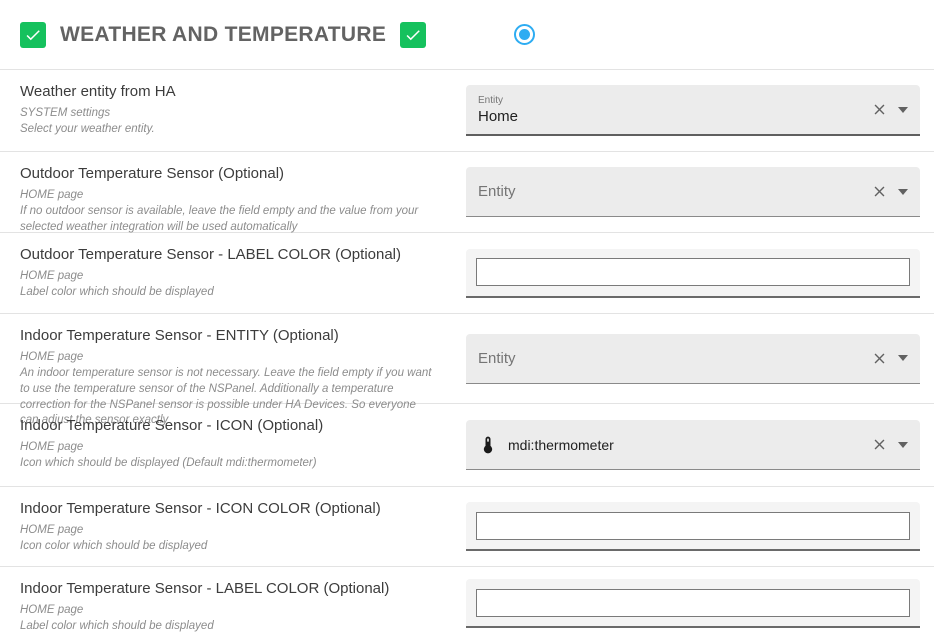  I want to click on select-value: Home, so click(498, 116).